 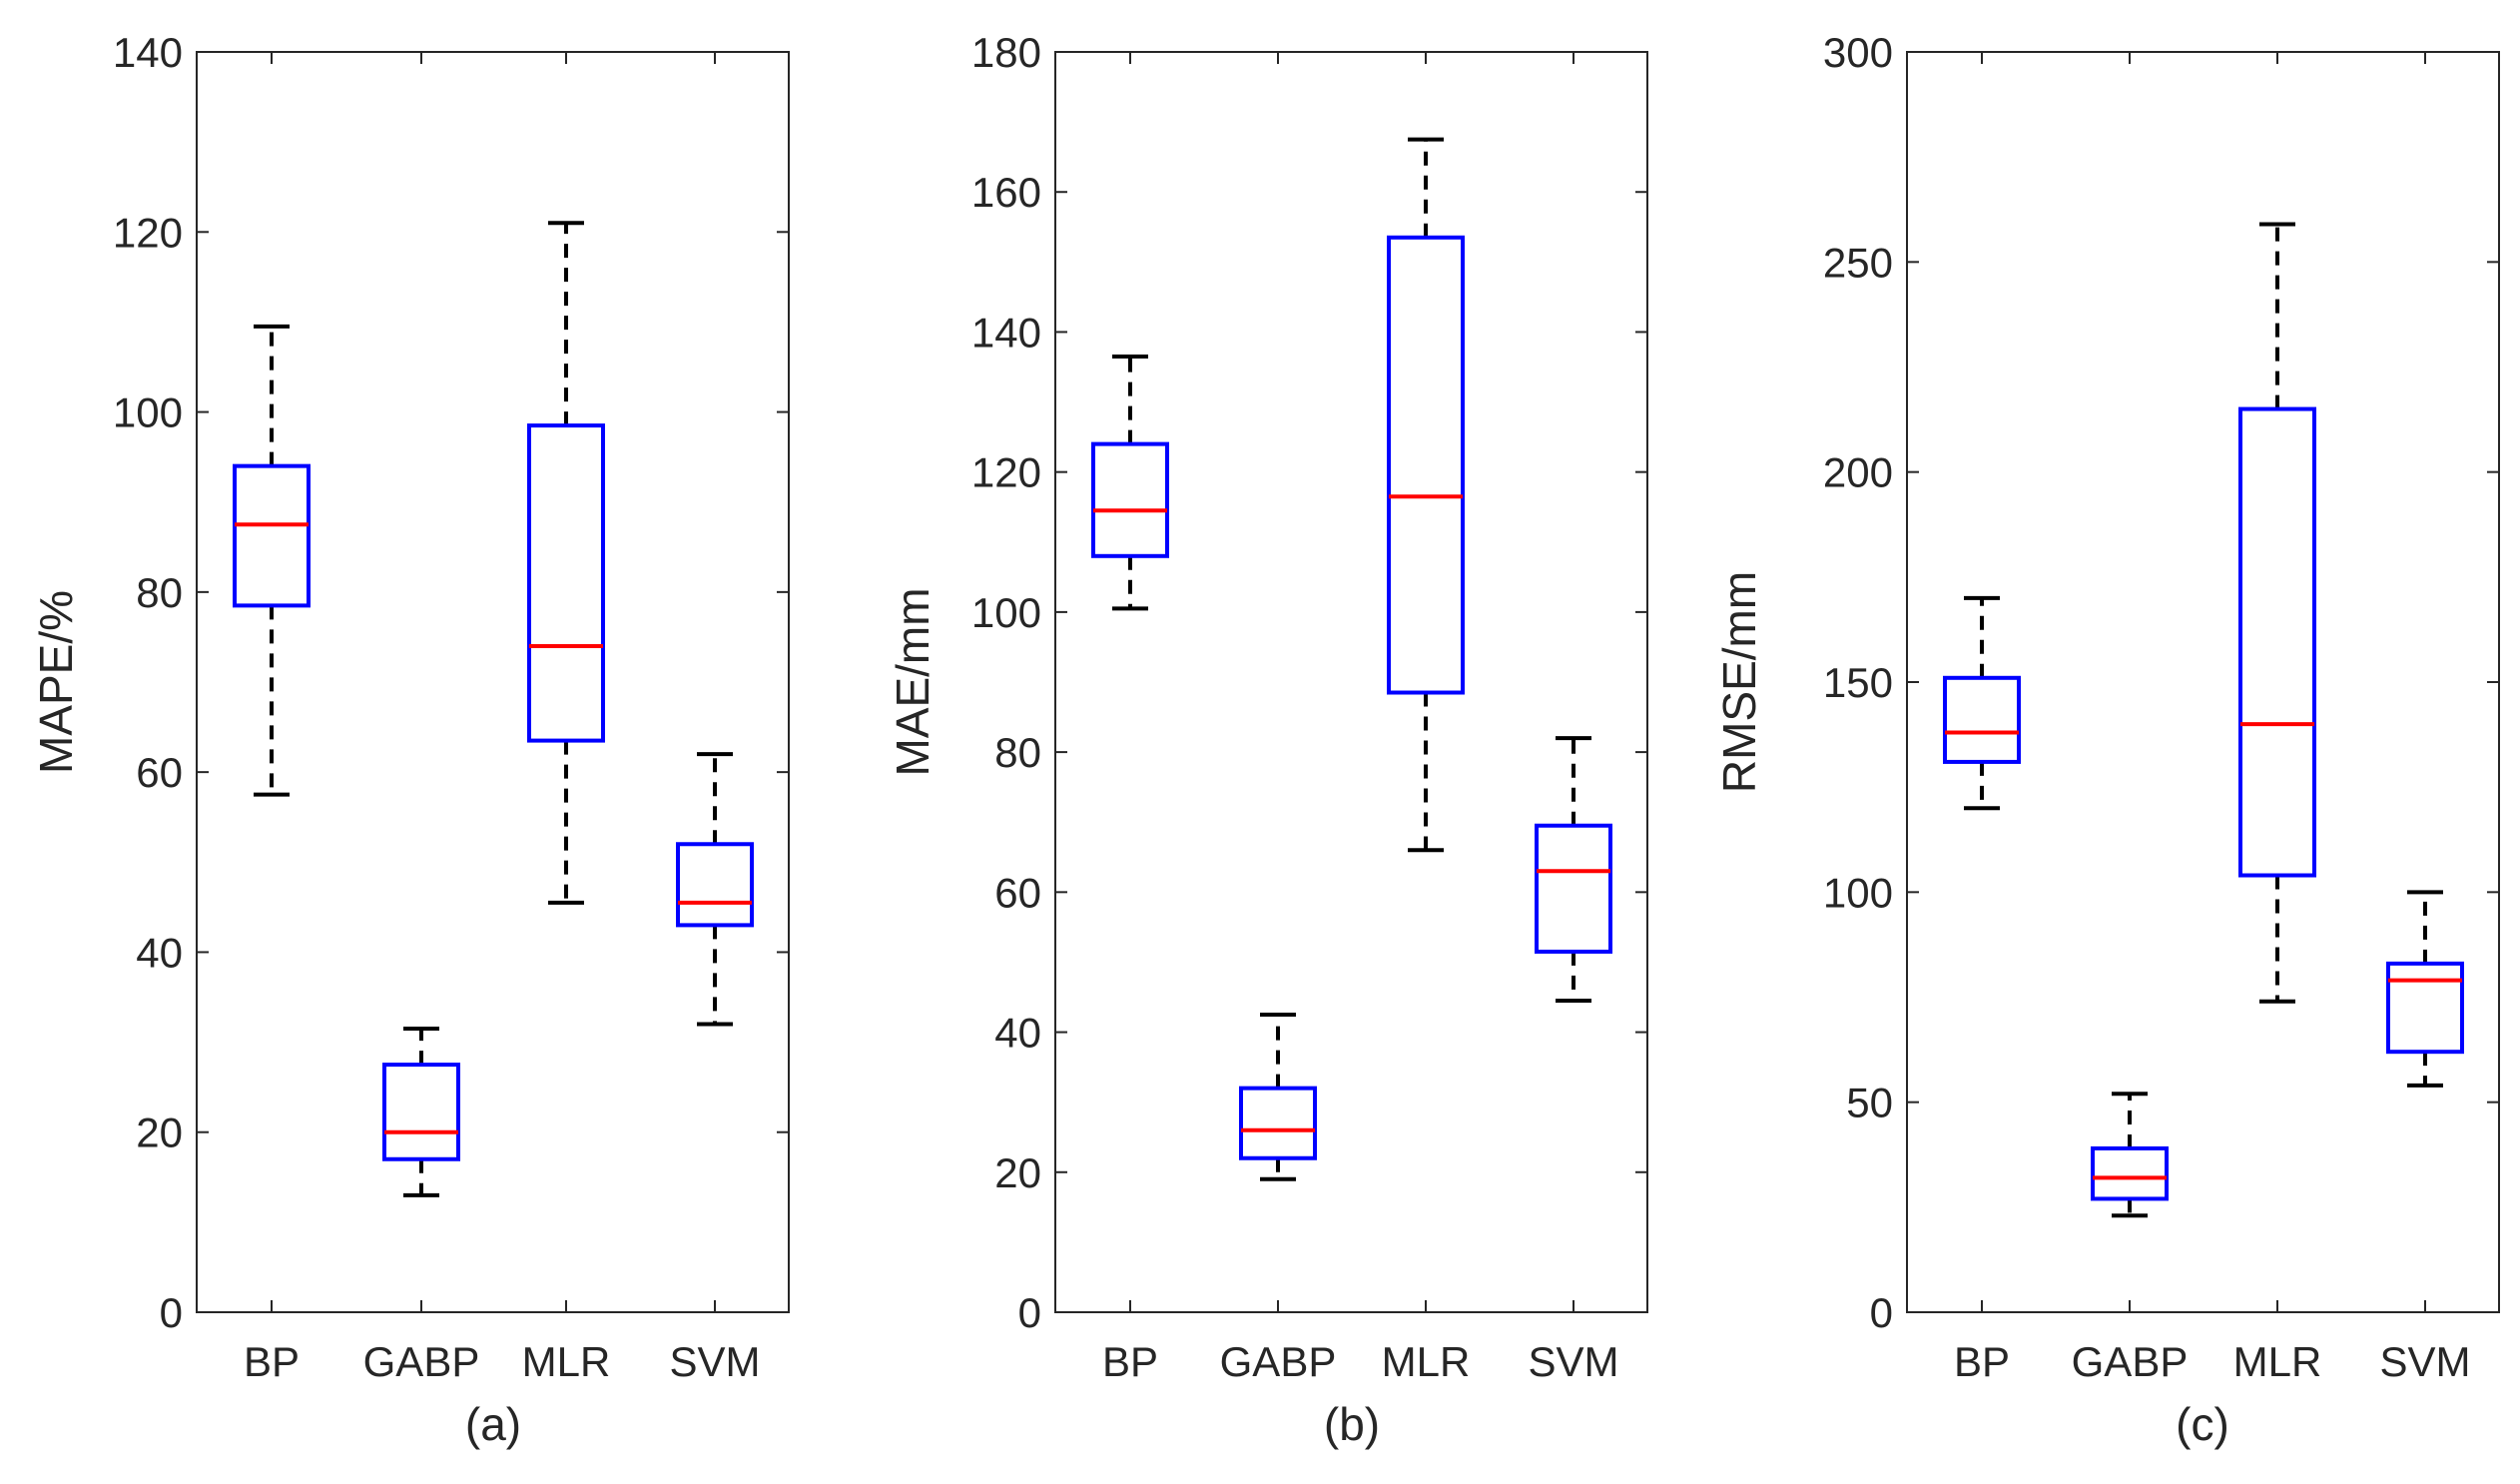 I want to click on panel-c-ytick-label-100: 100, so click(x=1858, y=892).